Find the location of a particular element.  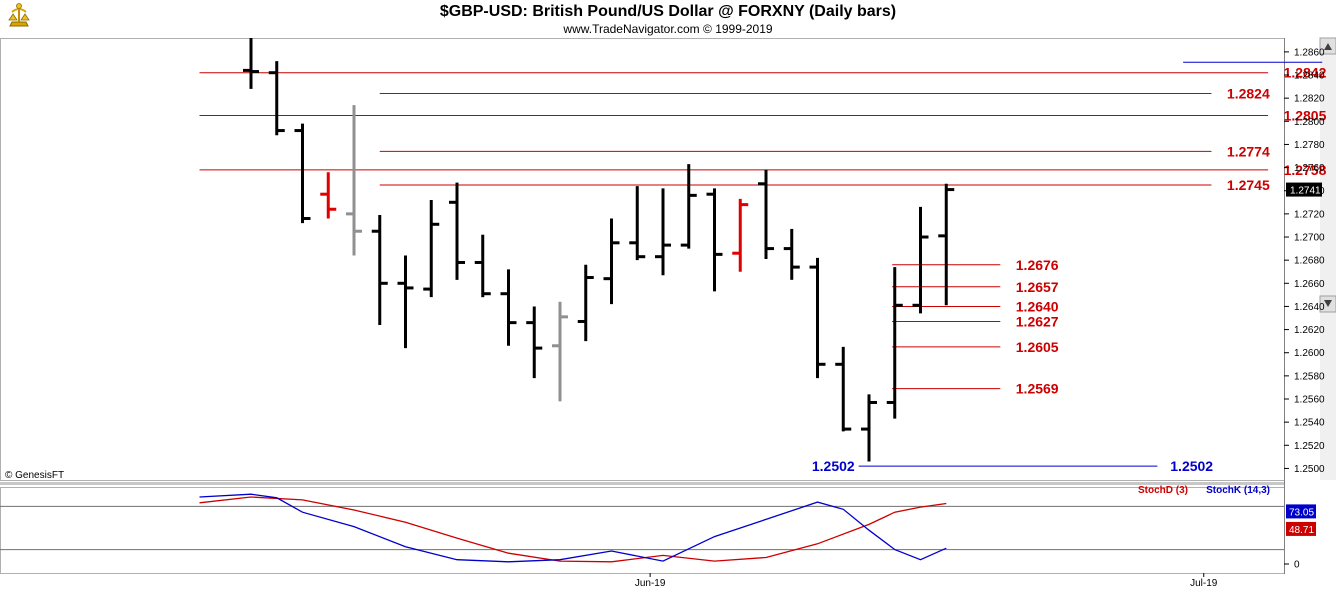

level-label: 1.2758 is located at coordinates (1305, 170).